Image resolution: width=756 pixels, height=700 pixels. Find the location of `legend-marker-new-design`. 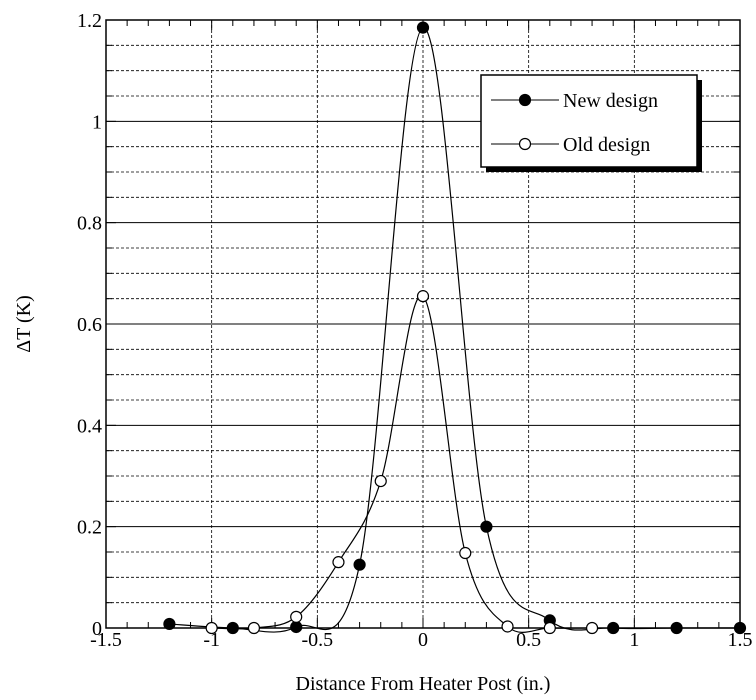

legend-marker-new-design is located at coordinates (525, 100).